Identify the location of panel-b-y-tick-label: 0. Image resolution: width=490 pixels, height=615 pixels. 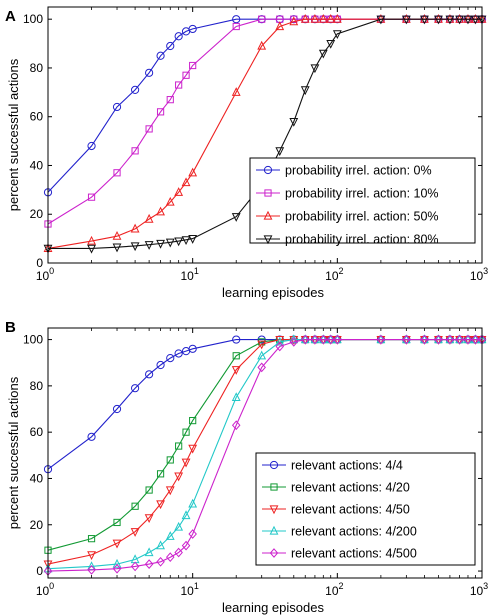
(39, 571).